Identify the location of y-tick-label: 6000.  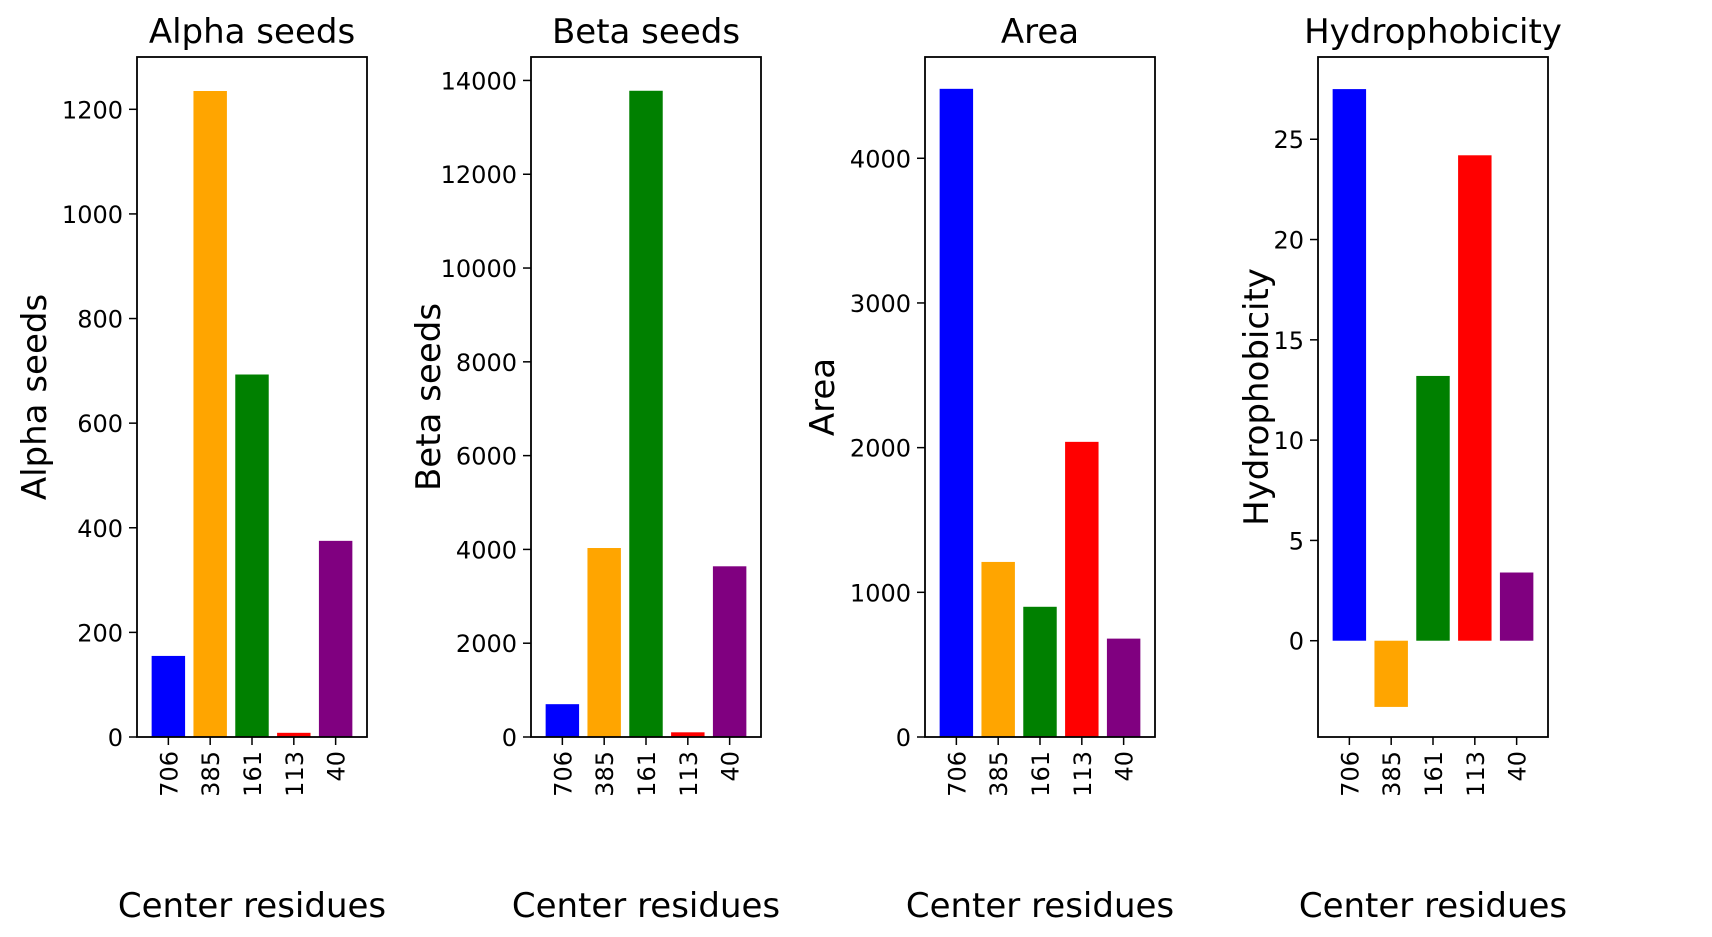
(486, 457).